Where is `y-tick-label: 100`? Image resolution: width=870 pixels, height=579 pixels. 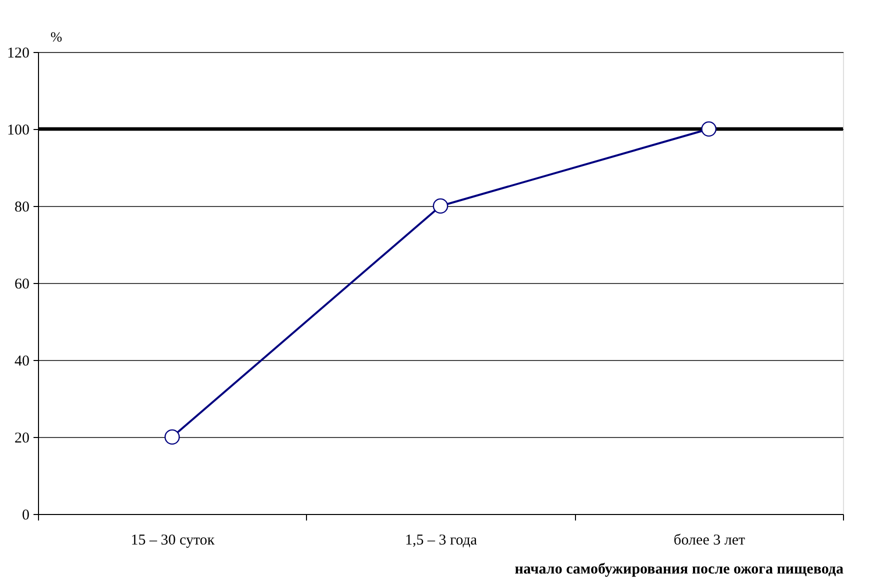 y-tick-label: 100 is located at coordinates (18, 130).